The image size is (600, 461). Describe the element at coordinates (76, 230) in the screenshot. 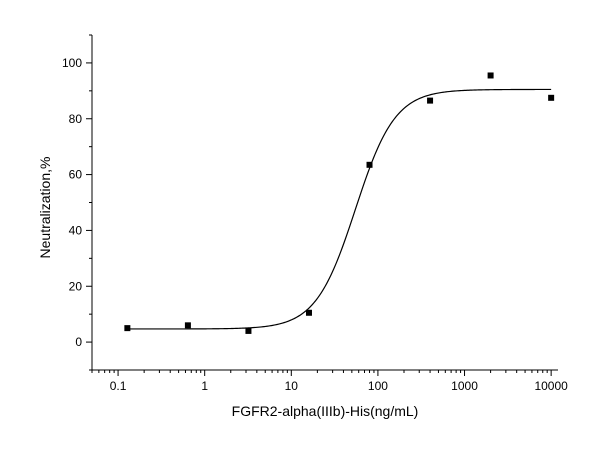

I see `y-tick-label: 40` at that location.